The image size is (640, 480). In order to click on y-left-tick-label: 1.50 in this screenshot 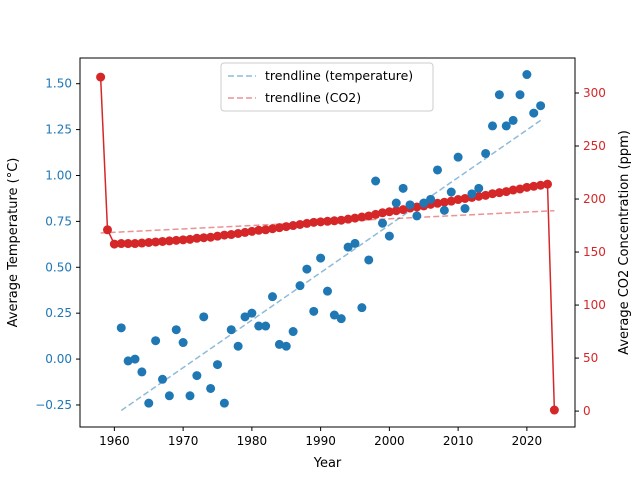, I will do `click(58, 84)`.